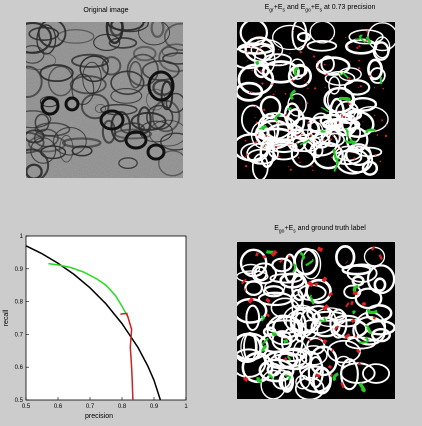 This screenshot has width=422, height=426. What do you see at coordinates (26, 407) in the screenshot?
I see `x-tick-label: 0.5` at bounding box center [26, 407].